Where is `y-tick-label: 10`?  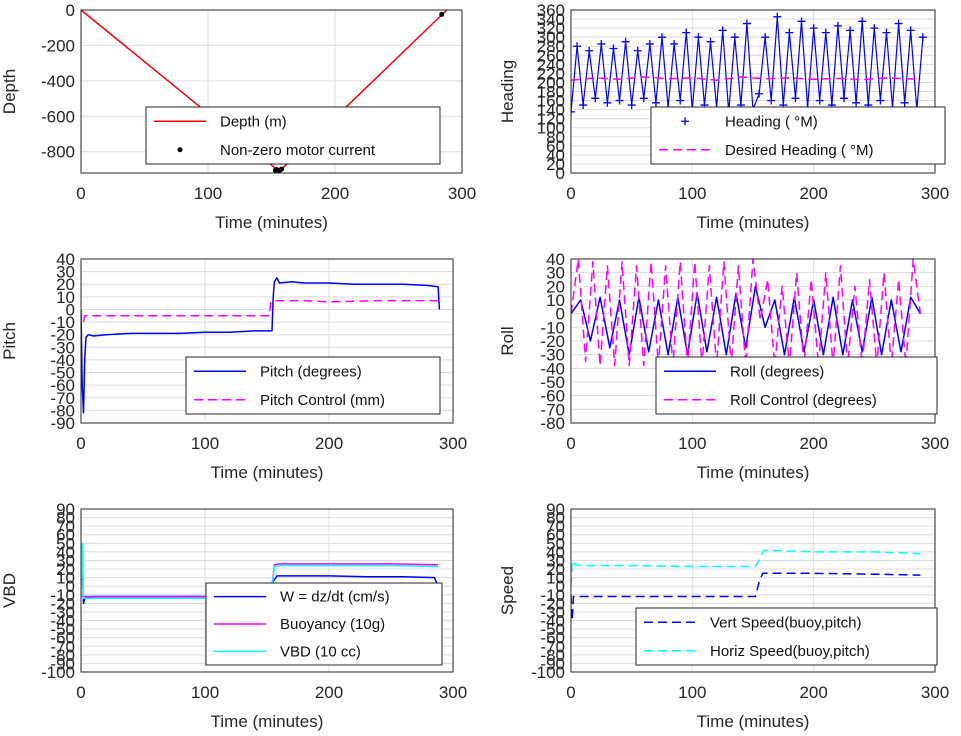 y-tick-label: 10 is located at coordinates (555, 578).